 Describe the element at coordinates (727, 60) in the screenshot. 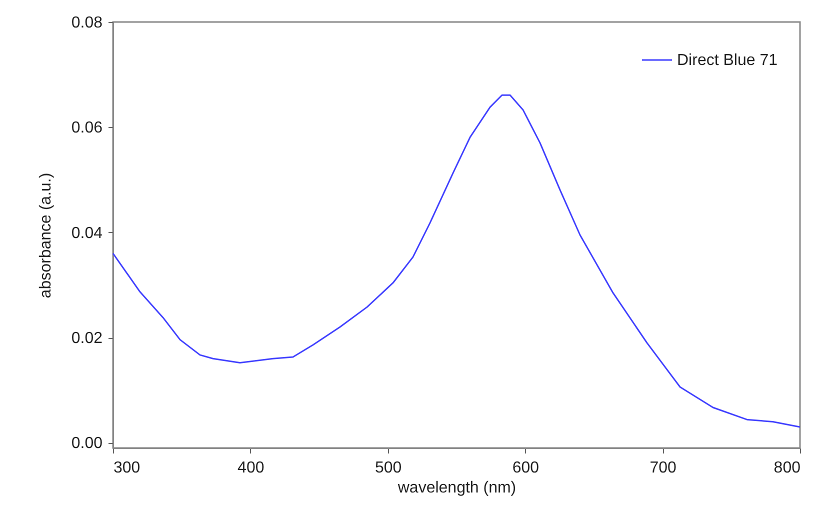

I see `legend-label: Direct Blue 71` at that location.